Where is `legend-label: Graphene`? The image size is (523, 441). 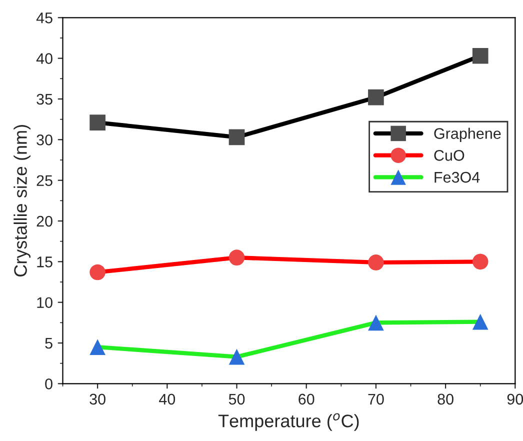 legend-label: Graphene is located at coordinates (467, 135).